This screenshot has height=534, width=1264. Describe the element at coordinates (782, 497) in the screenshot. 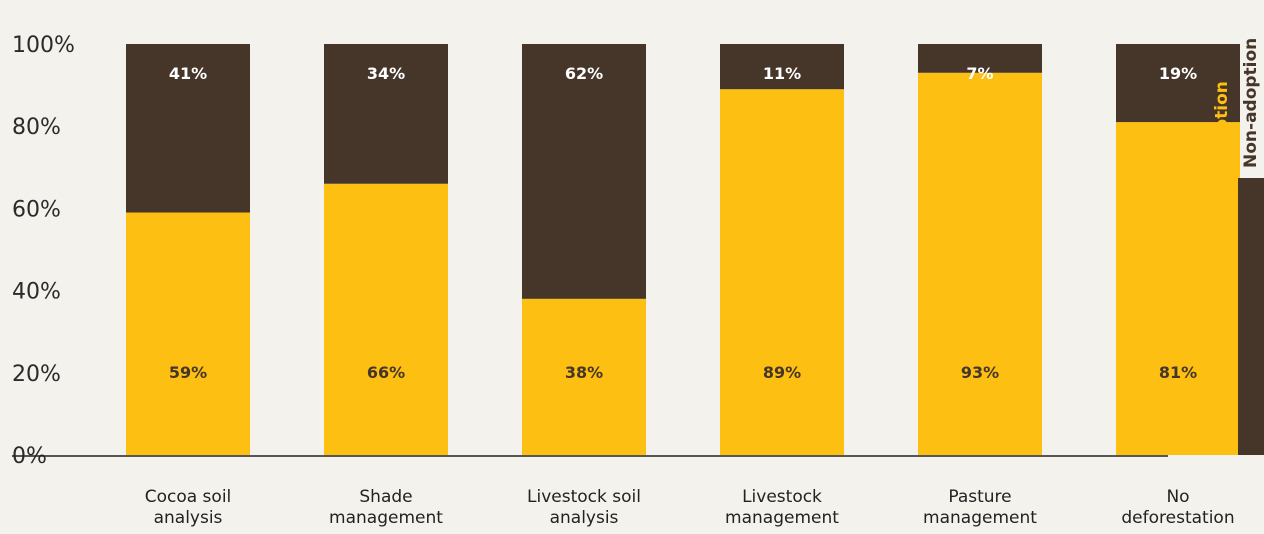

I see `x-tick-label: Livestock` at that location.